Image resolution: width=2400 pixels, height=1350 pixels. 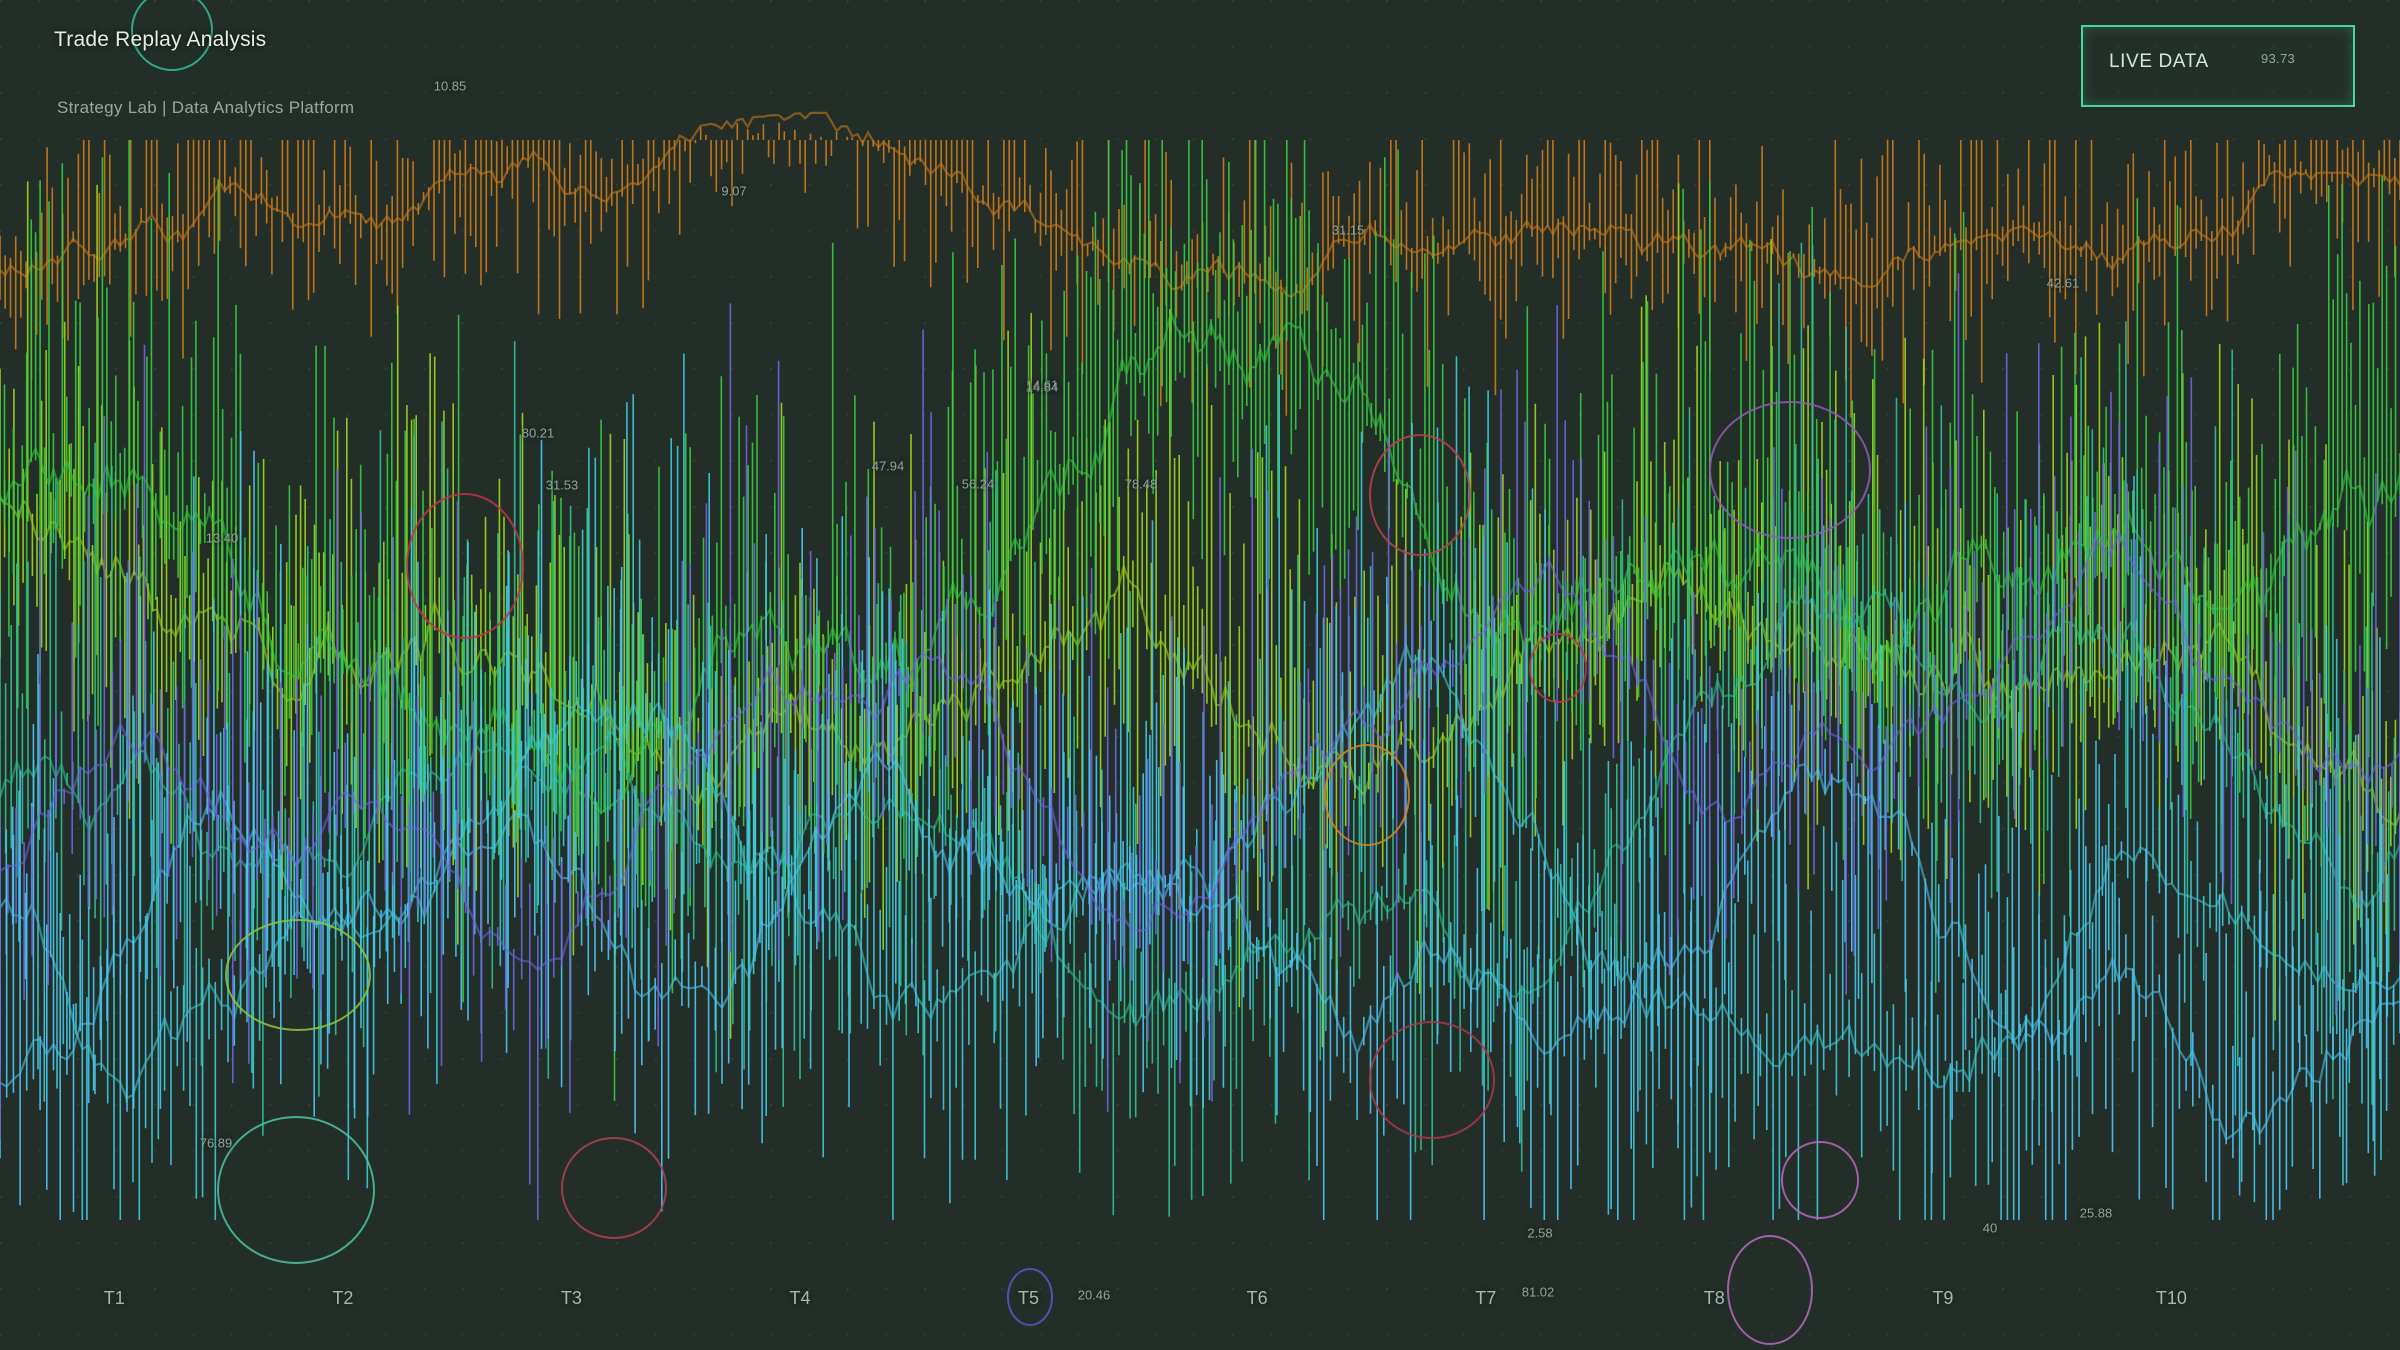 I want to click on float-value-3: 42.61, so click(x=2063, y=283).